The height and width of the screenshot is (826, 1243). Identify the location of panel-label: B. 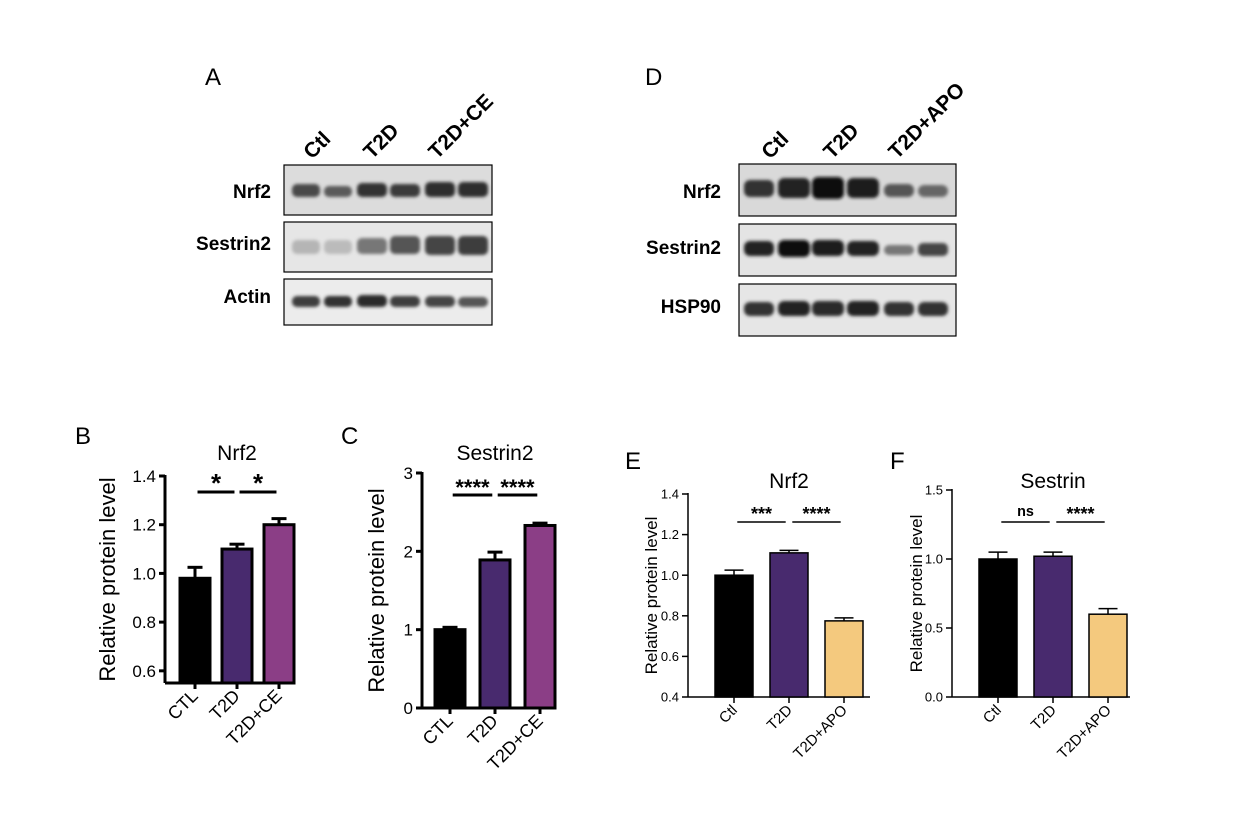
(83, 436).